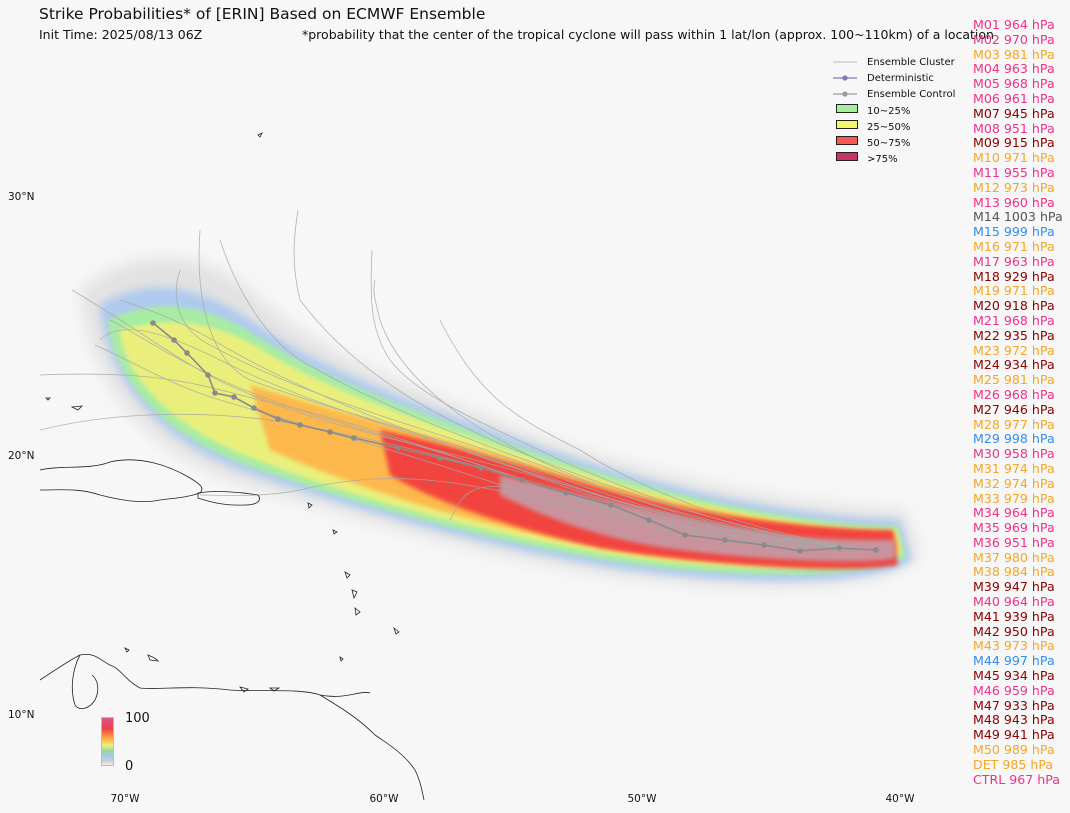 The width and height of the screenshot is (1070, 813). I want to click on member-pressure-item: M04 963 hPa, so click(1014, 69).